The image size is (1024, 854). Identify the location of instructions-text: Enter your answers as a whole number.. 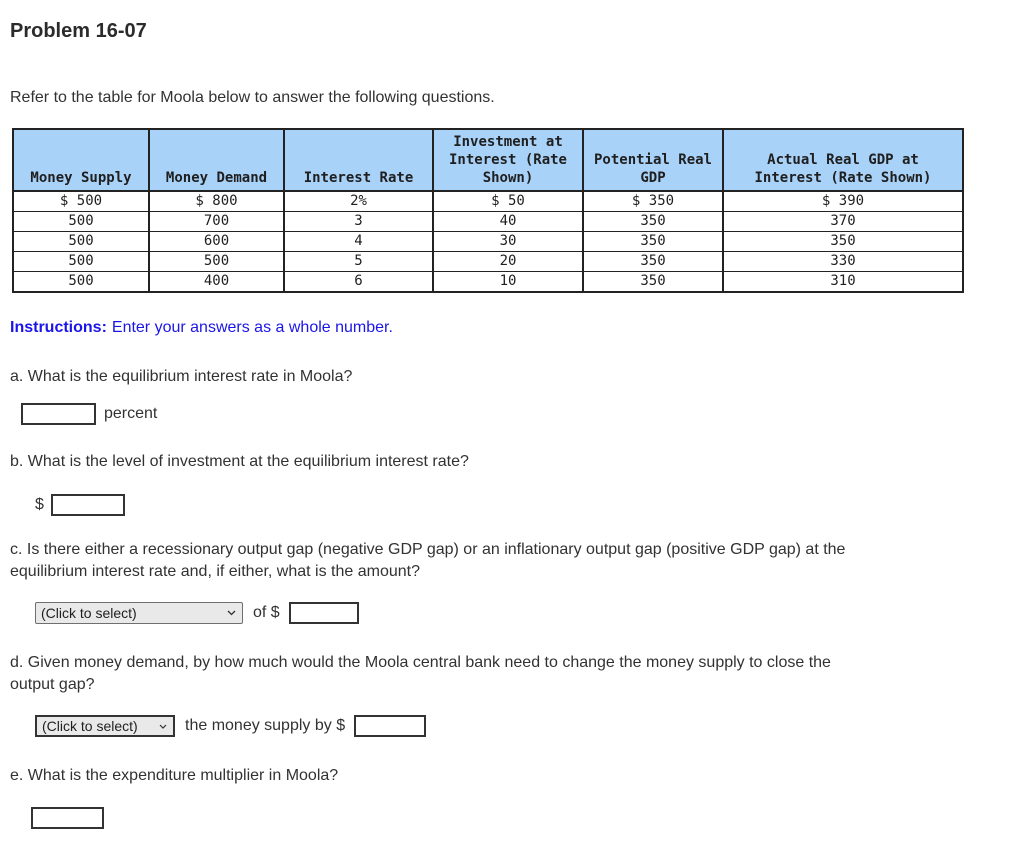
(252, 327).